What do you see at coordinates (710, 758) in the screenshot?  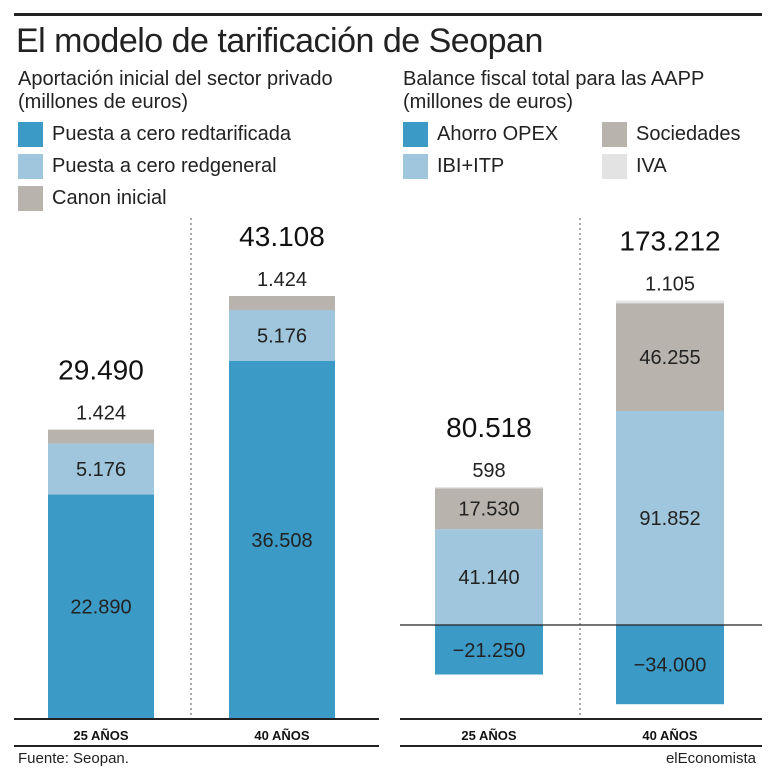 I see `footer-brand: elEconomista` at bounding box center [710, 758].